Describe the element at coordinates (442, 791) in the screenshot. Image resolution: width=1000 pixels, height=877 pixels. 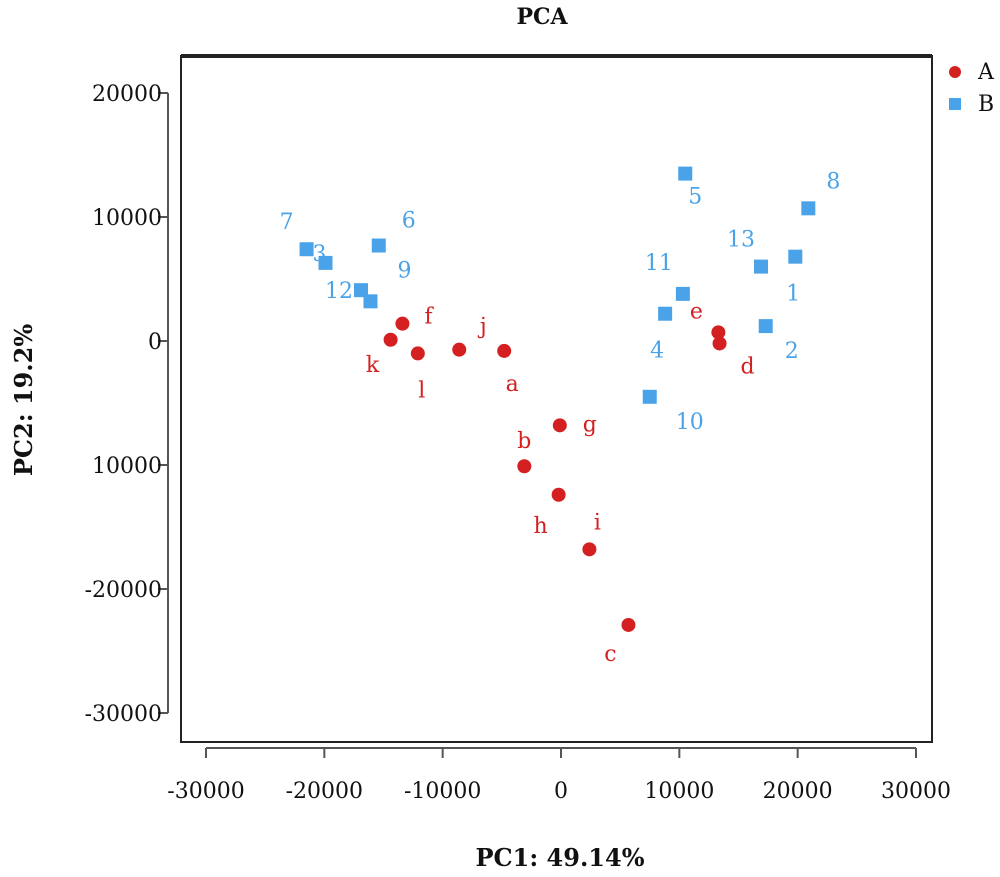
I see `x-tick-label: -10000` at that location.